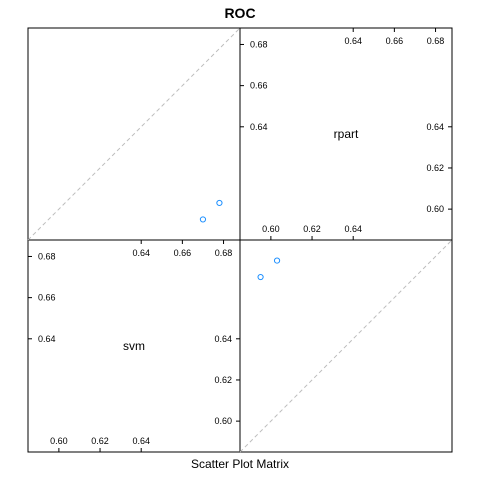 The width and height of the screenshot is (480, 480). What do you see at coordinates (240, 464) in the screenshot?
I see `x-axis-label: Scatter Plot Matrix` at bounding box center [240, 464].